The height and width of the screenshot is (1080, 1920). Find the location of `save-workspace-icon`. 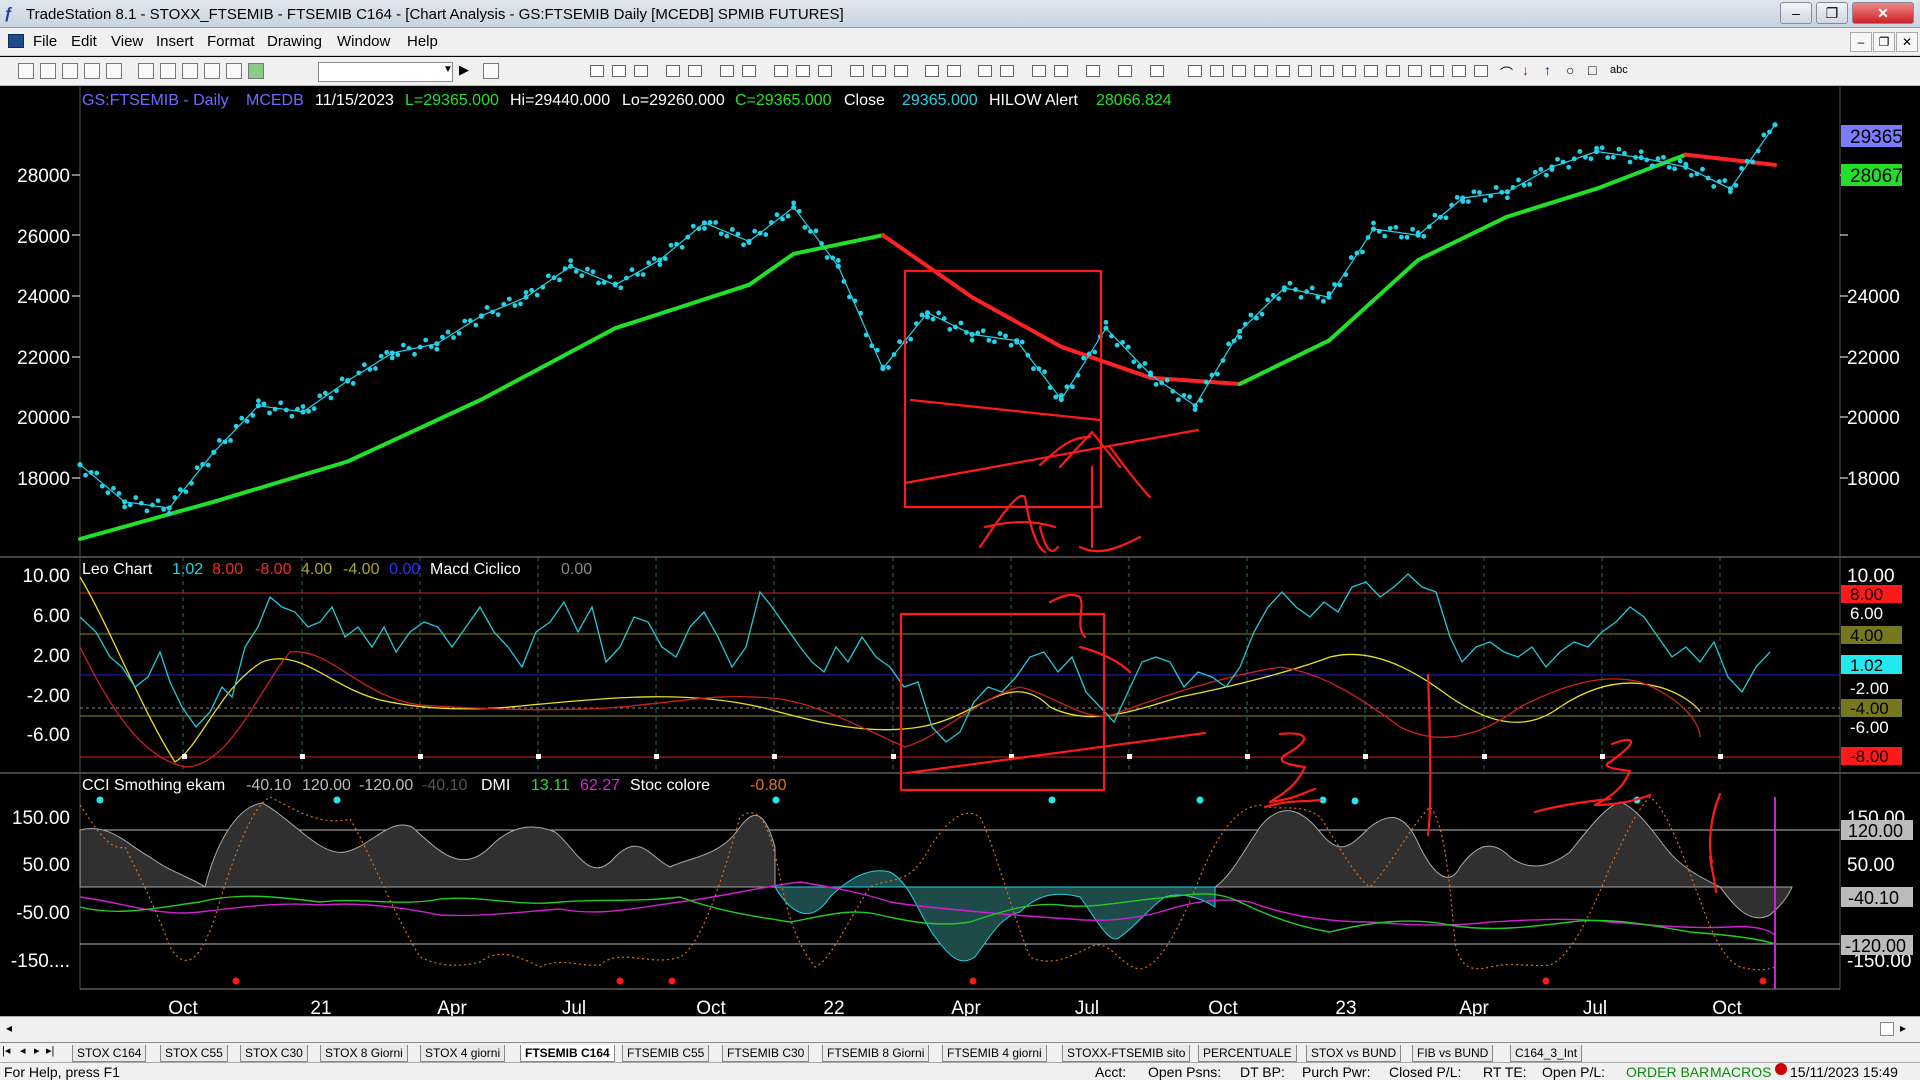

save-workspace-icon is located at coordinates (114, 71).